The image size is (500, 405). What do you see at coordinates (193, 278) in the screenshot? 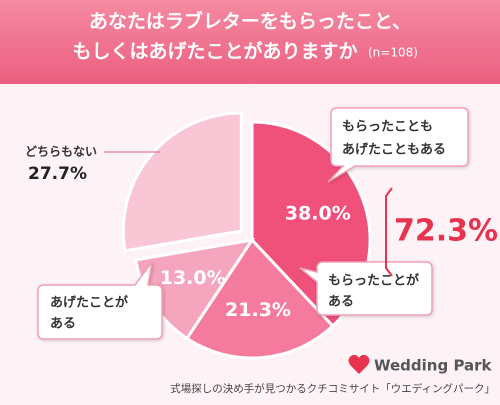
I see `value-label: 13.0%` at bounding box center [193, 278].